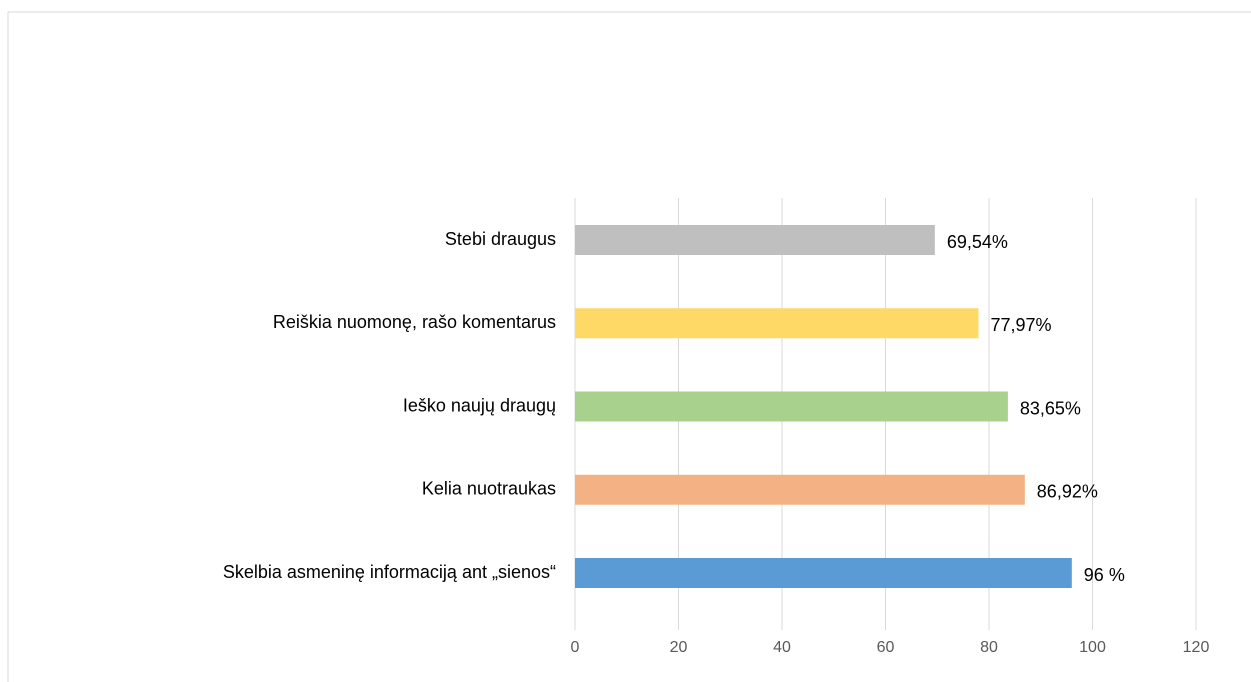  What do you see at coordinates (489, 489) in the screenshot?
I see `y-tick-label: Kelia nuotraukas` at bounding box center [489, 489].